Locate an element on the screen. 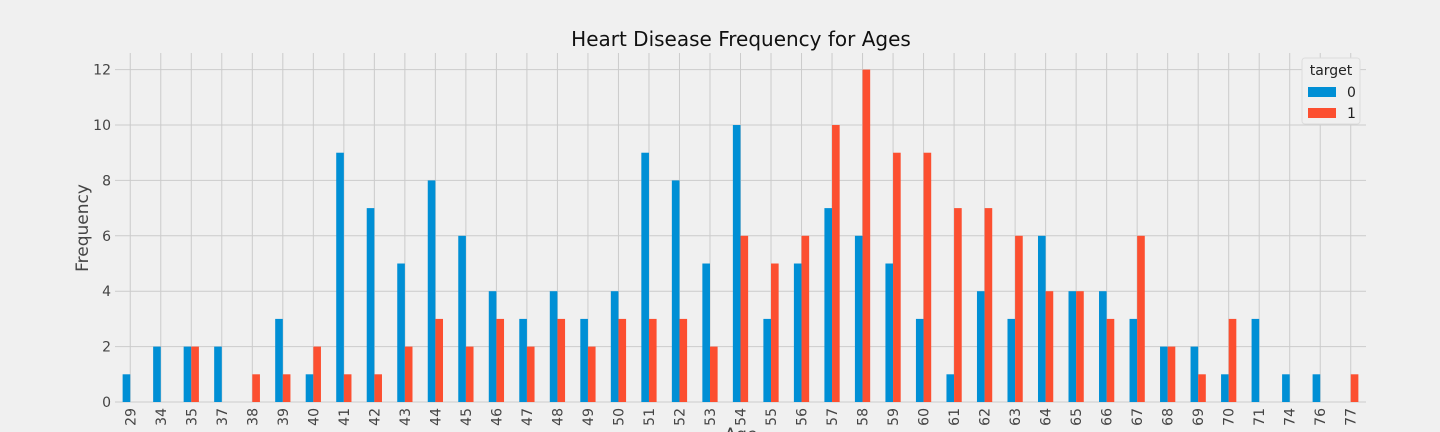 The image size is (1440, 432). x-tick-label: 48 is located at coordinates (558, 417).